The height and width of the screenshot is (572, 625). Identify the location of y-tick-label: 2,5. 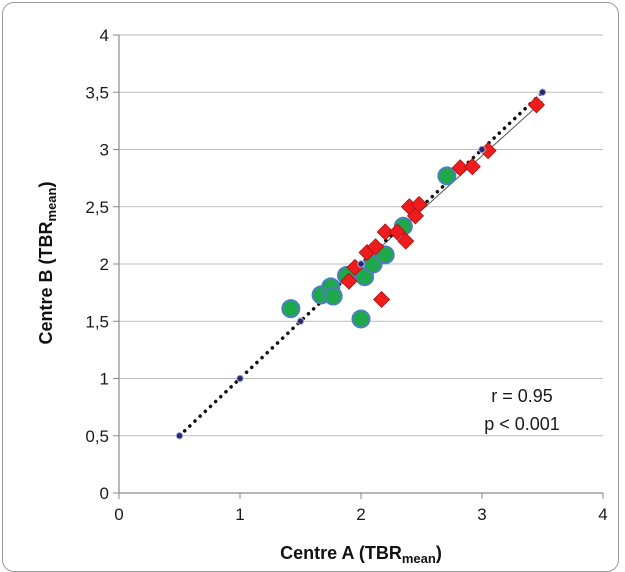
(97, 207).